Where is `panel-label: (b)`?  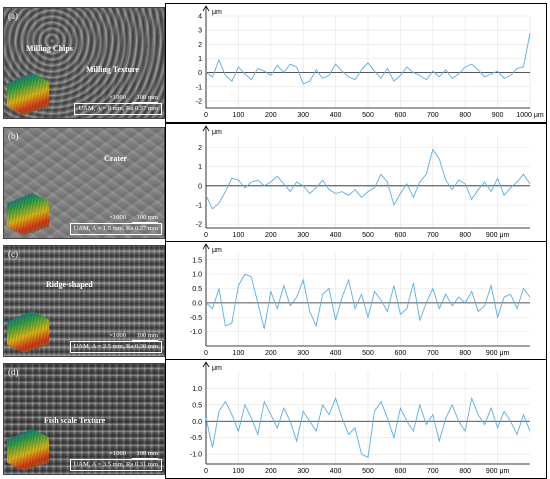 panel-label: (b) is located at coordinates (13, 136).